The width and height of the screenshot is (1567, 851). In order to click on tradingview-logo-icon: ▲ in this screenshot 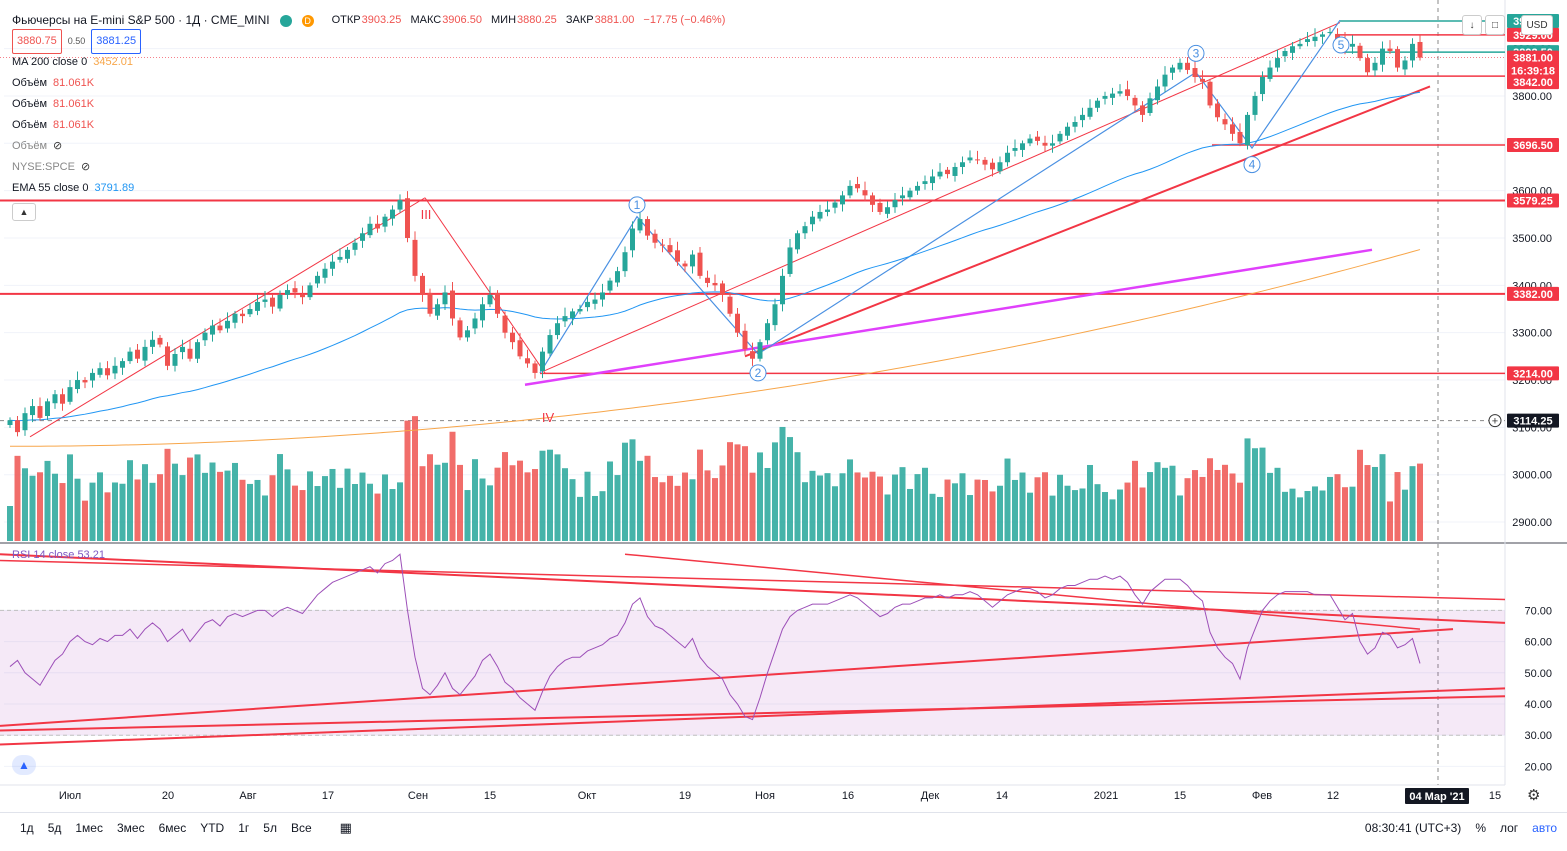, I will do `click(24, 765)`.